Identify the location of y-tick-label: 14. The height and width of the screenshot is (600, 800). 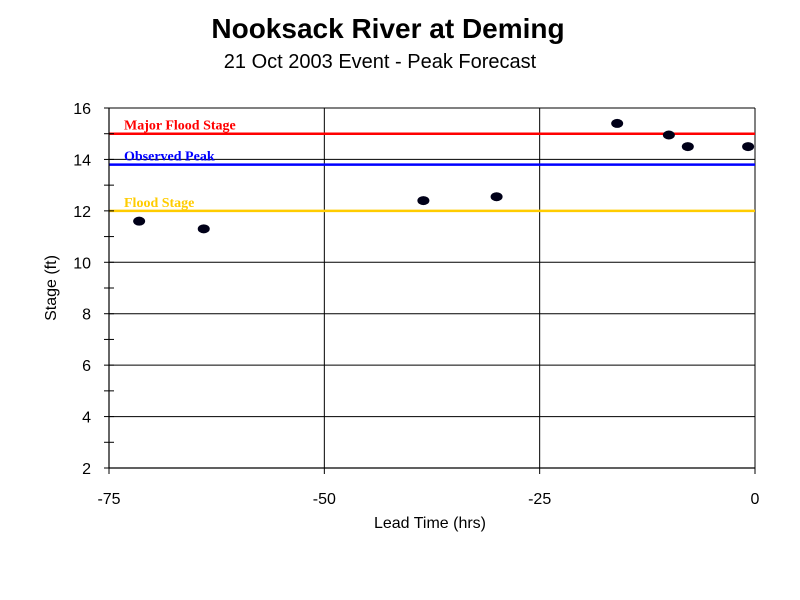
(82, 160).